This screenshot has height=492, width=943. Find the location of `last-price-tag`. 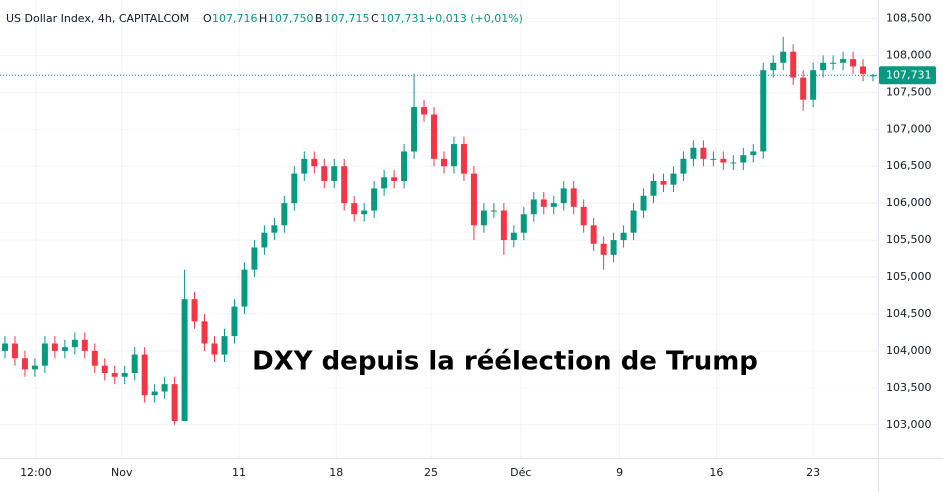

last-price-tag is located at coordinates (907, 75).